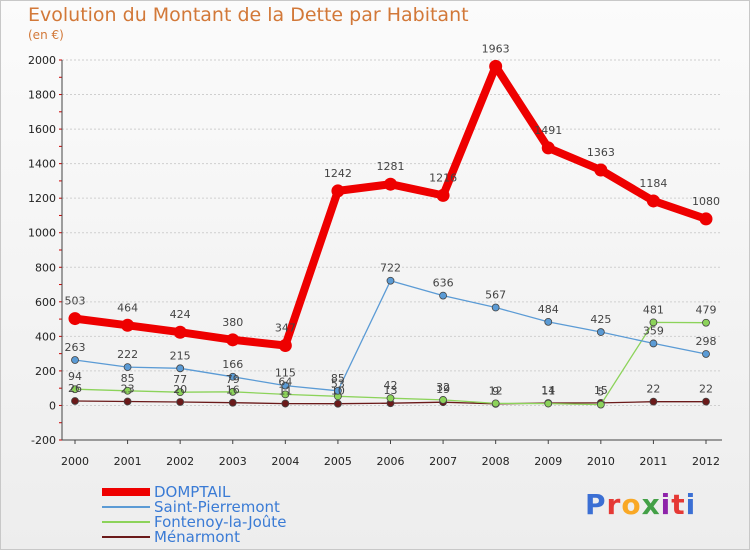 The image size is (750, 550). I want to click on y-tick-label: 2000, so click(42, 60).